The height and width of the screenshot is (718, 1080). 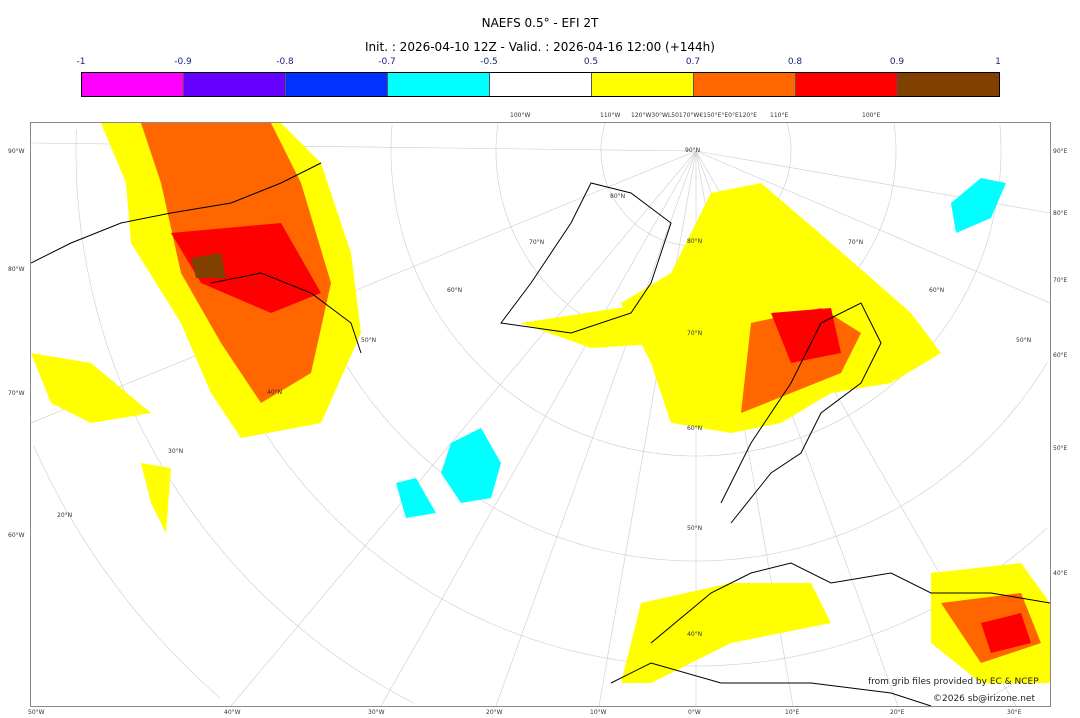 What do you see at coordinates (693, 62) in the screenshot?
I see `colorbar-tick-label: 0.7` at bounding box center [693, 62].